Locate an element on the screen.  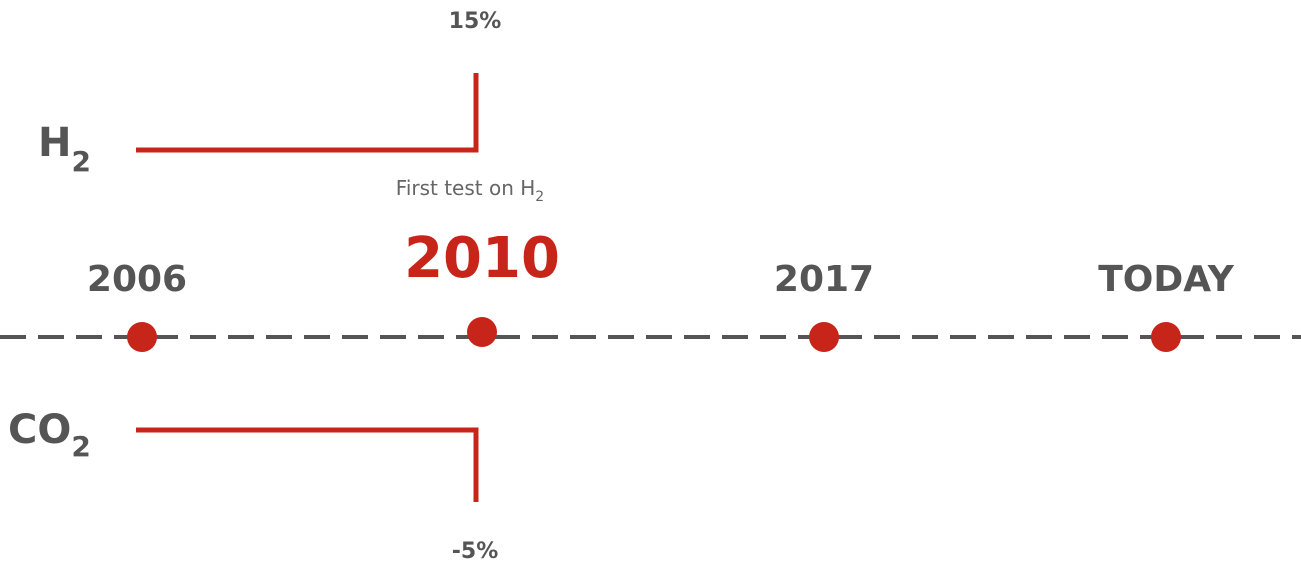
milestone-label: 2017 is located at coordinates (824, 279).